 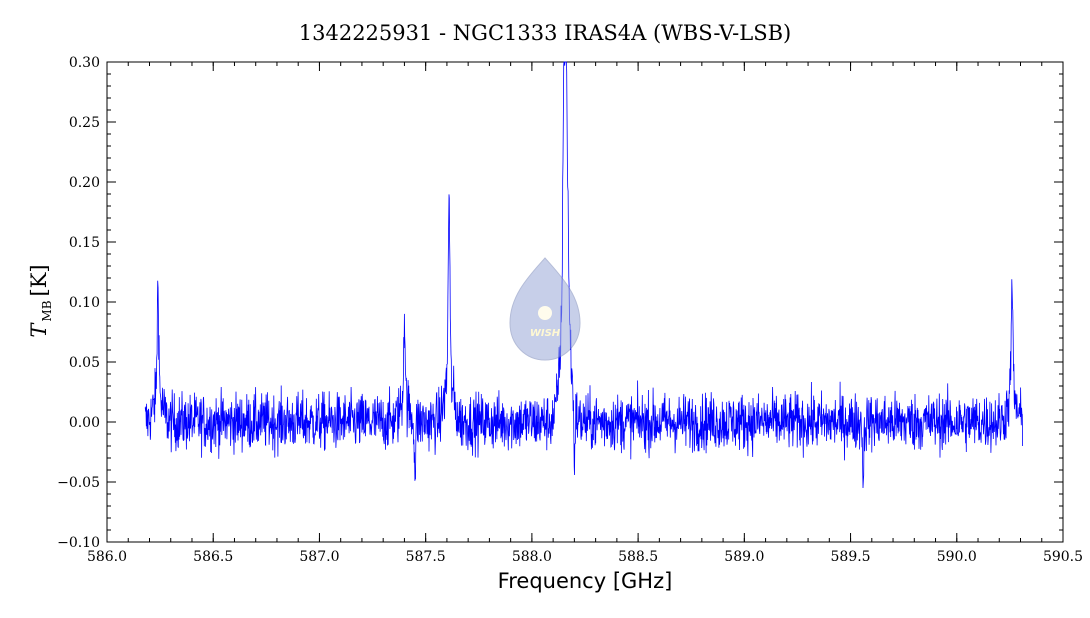 I want to click on y-tick-label: 0.15, so click(x=84, y=243).